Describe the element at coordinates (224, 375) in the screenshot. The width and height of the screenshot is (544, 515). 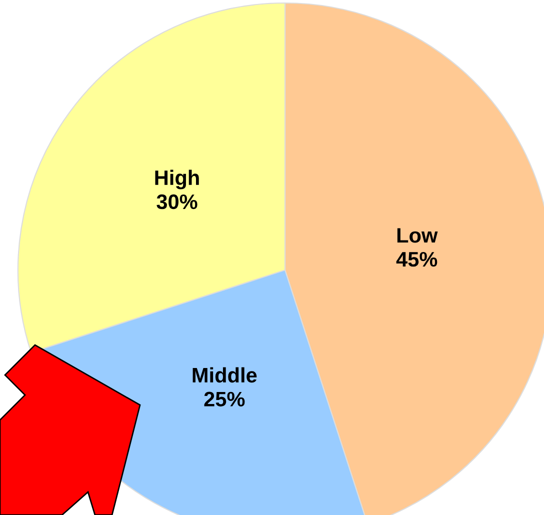
I see `slice-label: Middle` at that location.